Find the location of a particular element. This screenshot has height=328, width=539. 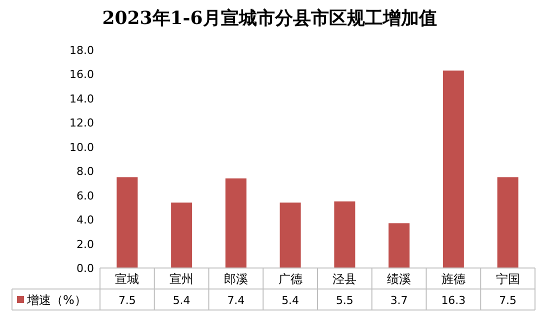

data-label: 5.5 is located at coordinates (345, 300).